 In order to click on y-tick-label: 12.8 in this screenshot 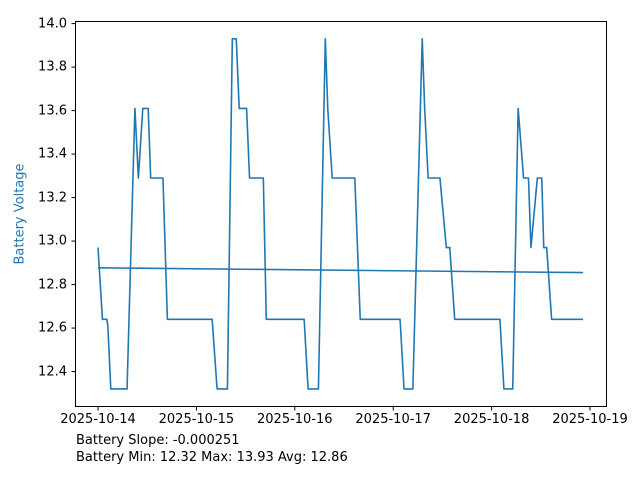, I will do `click(52, 285)`.